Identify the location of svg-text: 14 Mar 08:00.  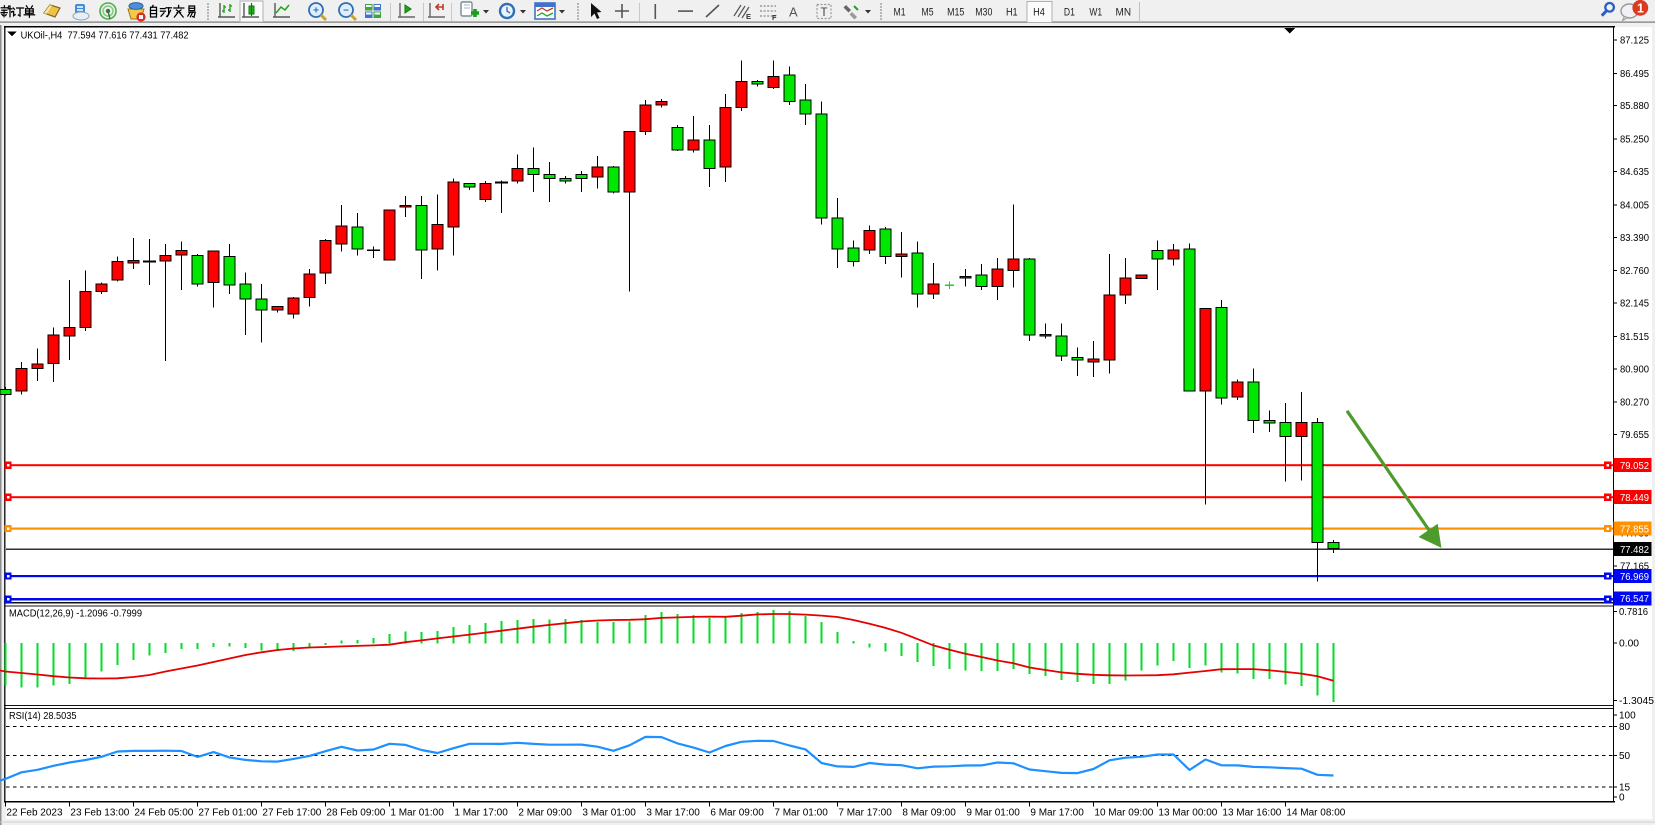
(1315, 813).